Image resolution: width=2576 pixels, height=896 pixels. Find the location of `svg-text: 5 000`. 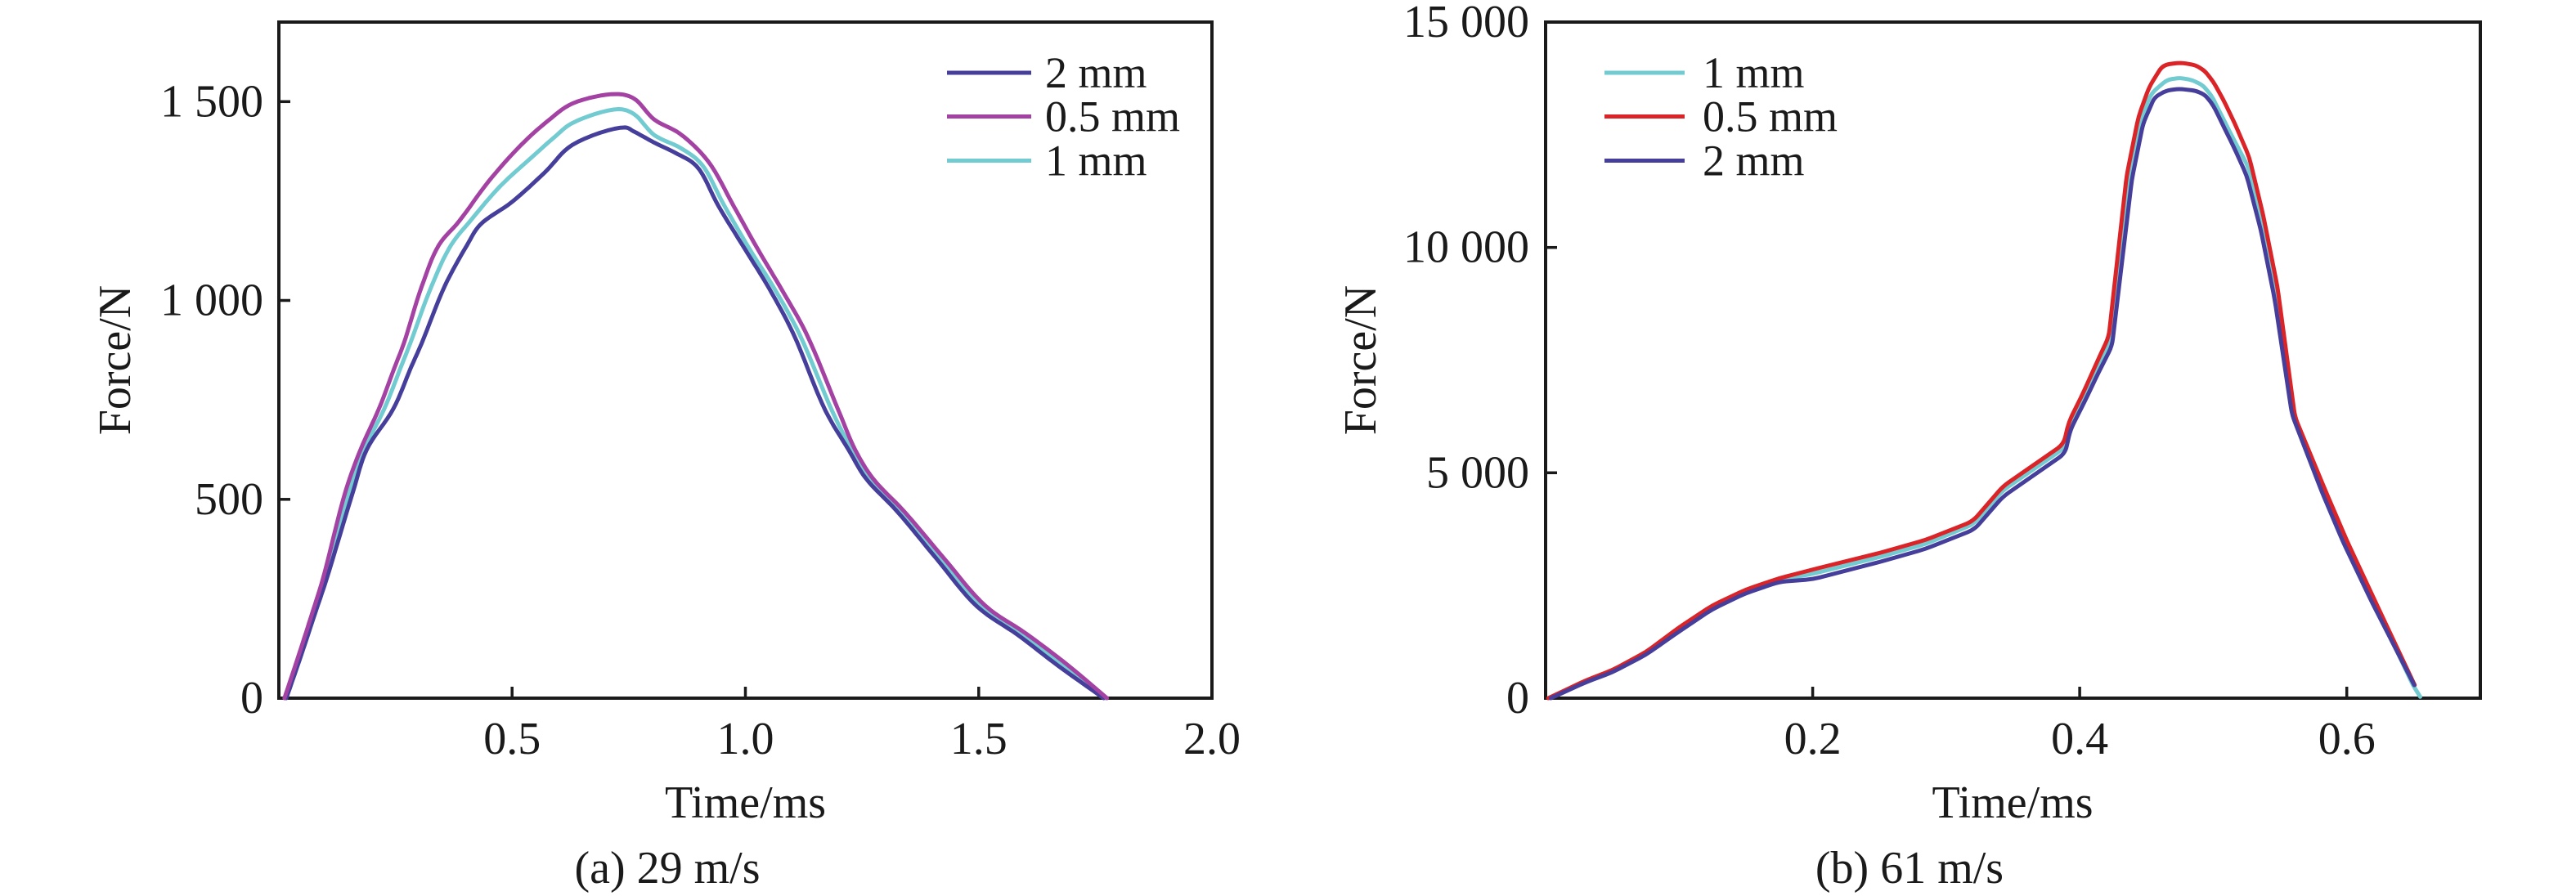

svg-text: 5 000 is located at coordinates (1477, 472).